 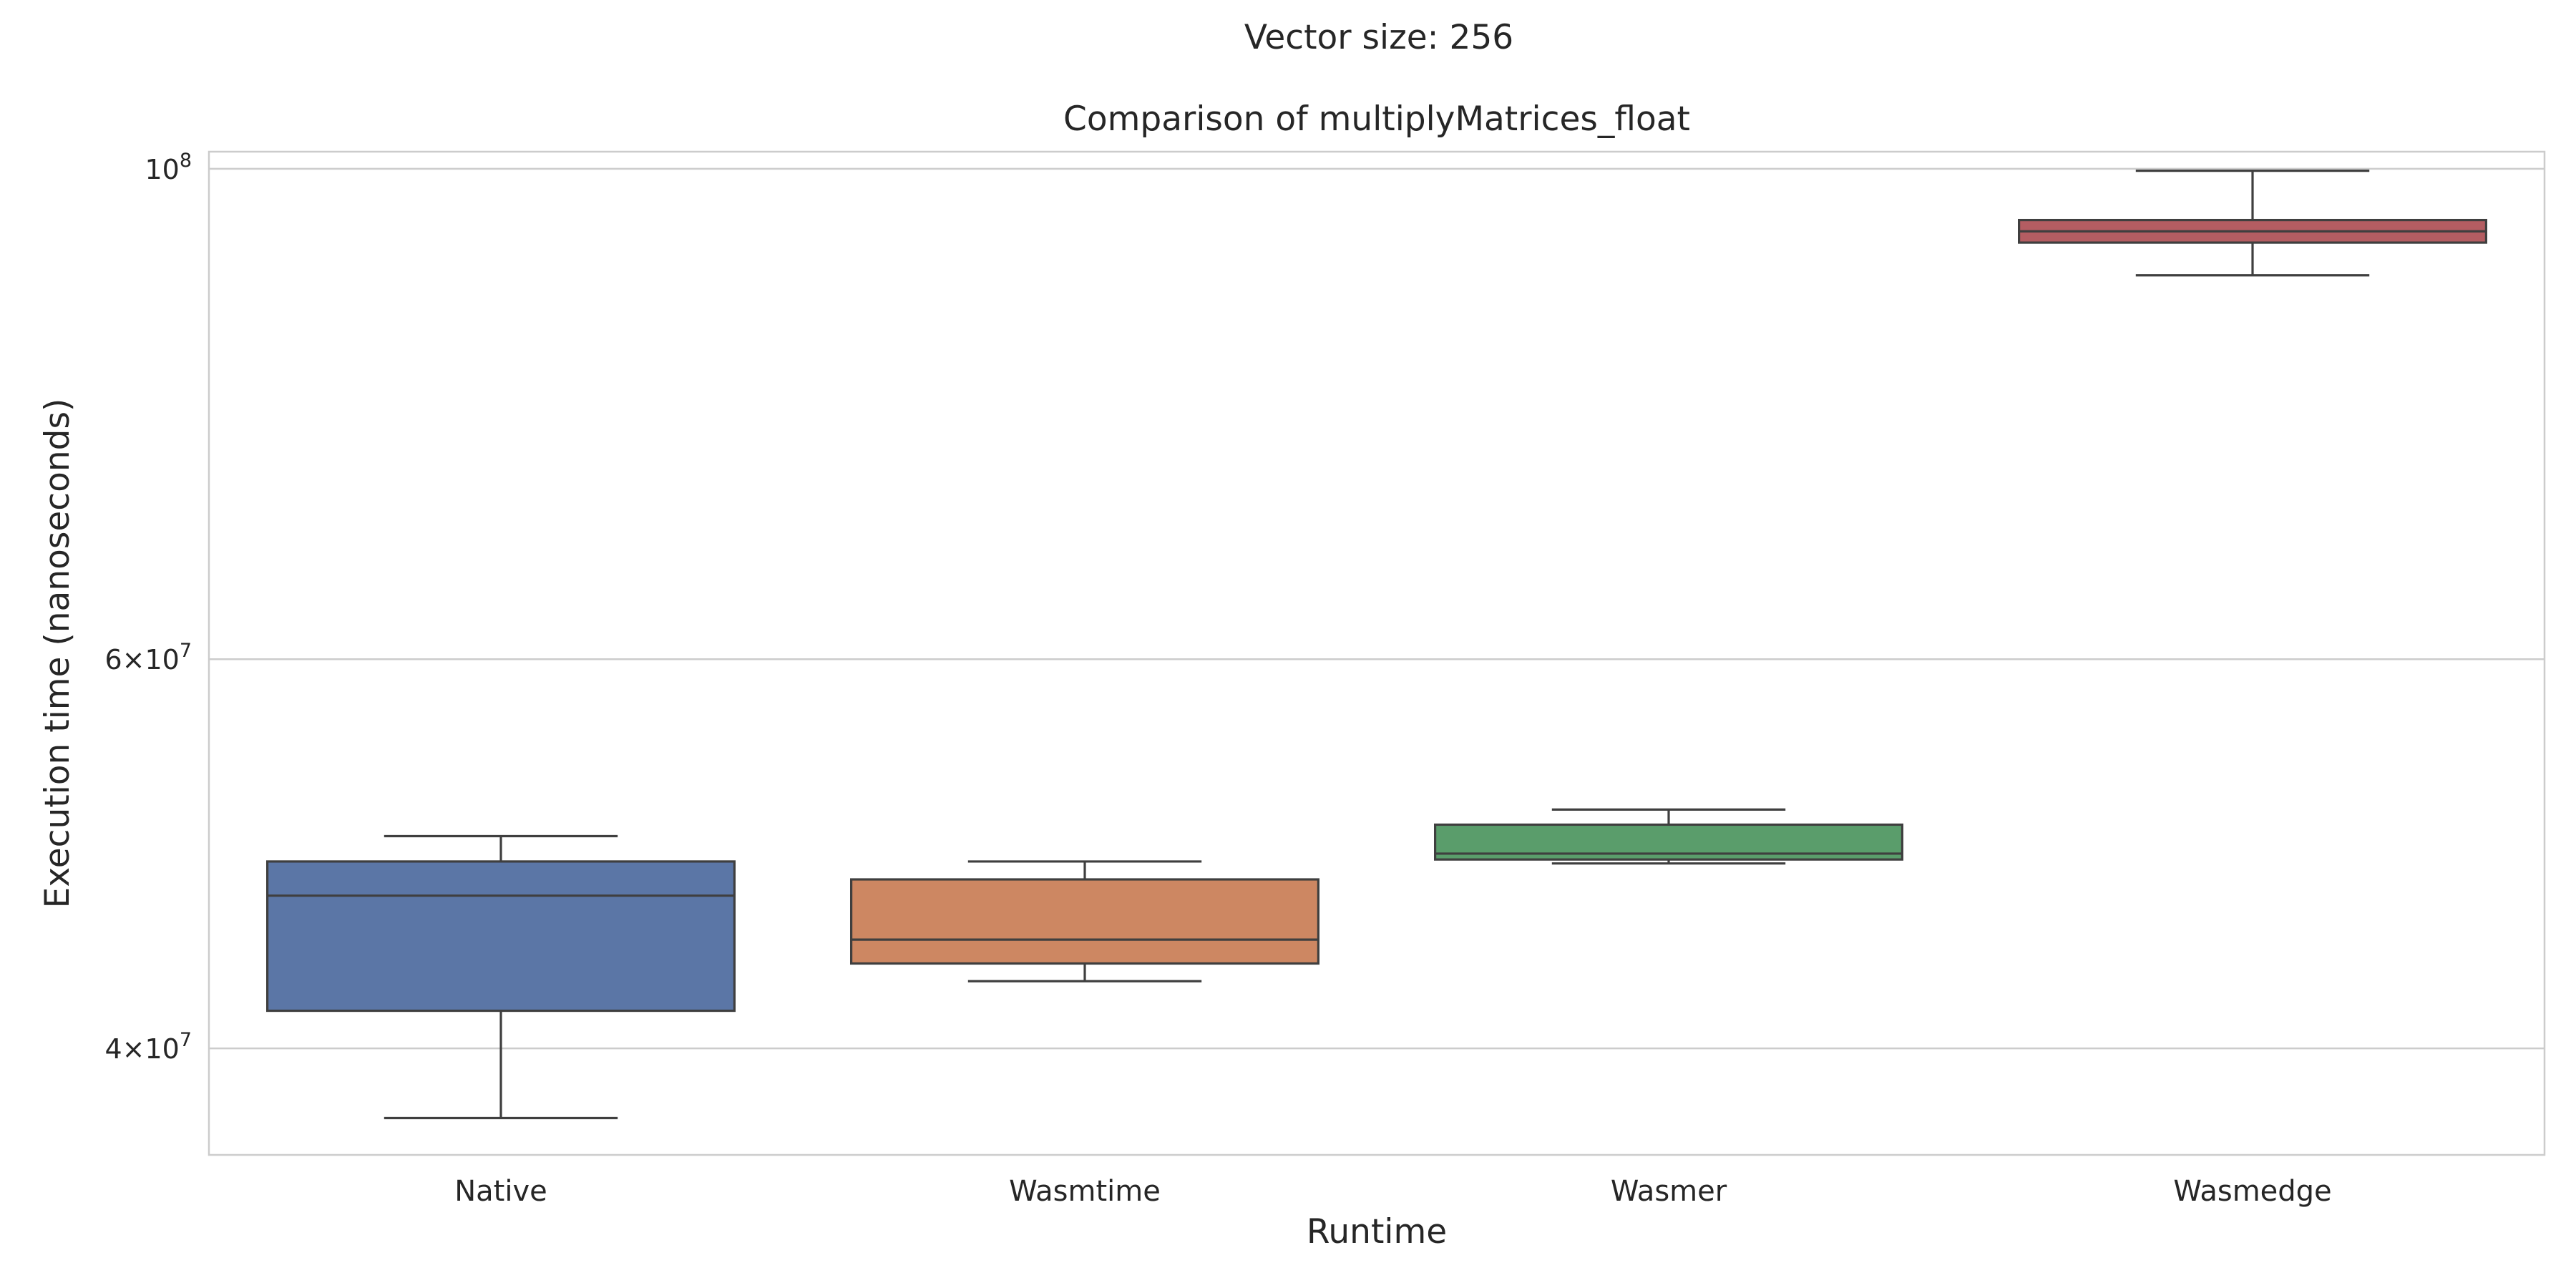 I want to click on x-tick-label: Wasmtime, so click(x=1085, y=1191).